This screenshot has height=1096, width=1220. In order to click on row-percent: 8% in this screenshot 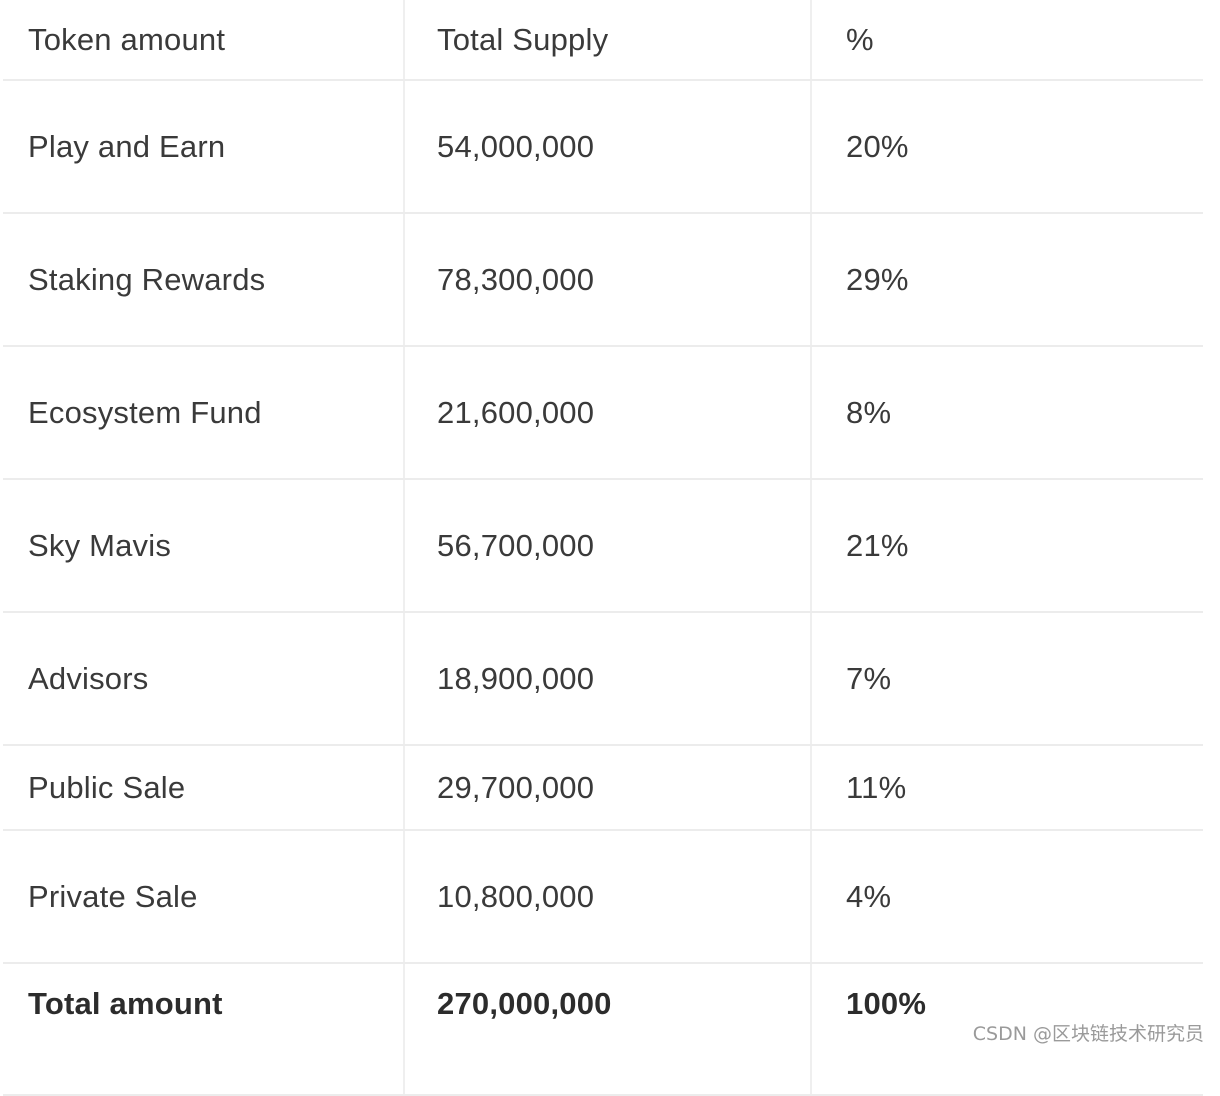, I will do `click(869, 412)`.